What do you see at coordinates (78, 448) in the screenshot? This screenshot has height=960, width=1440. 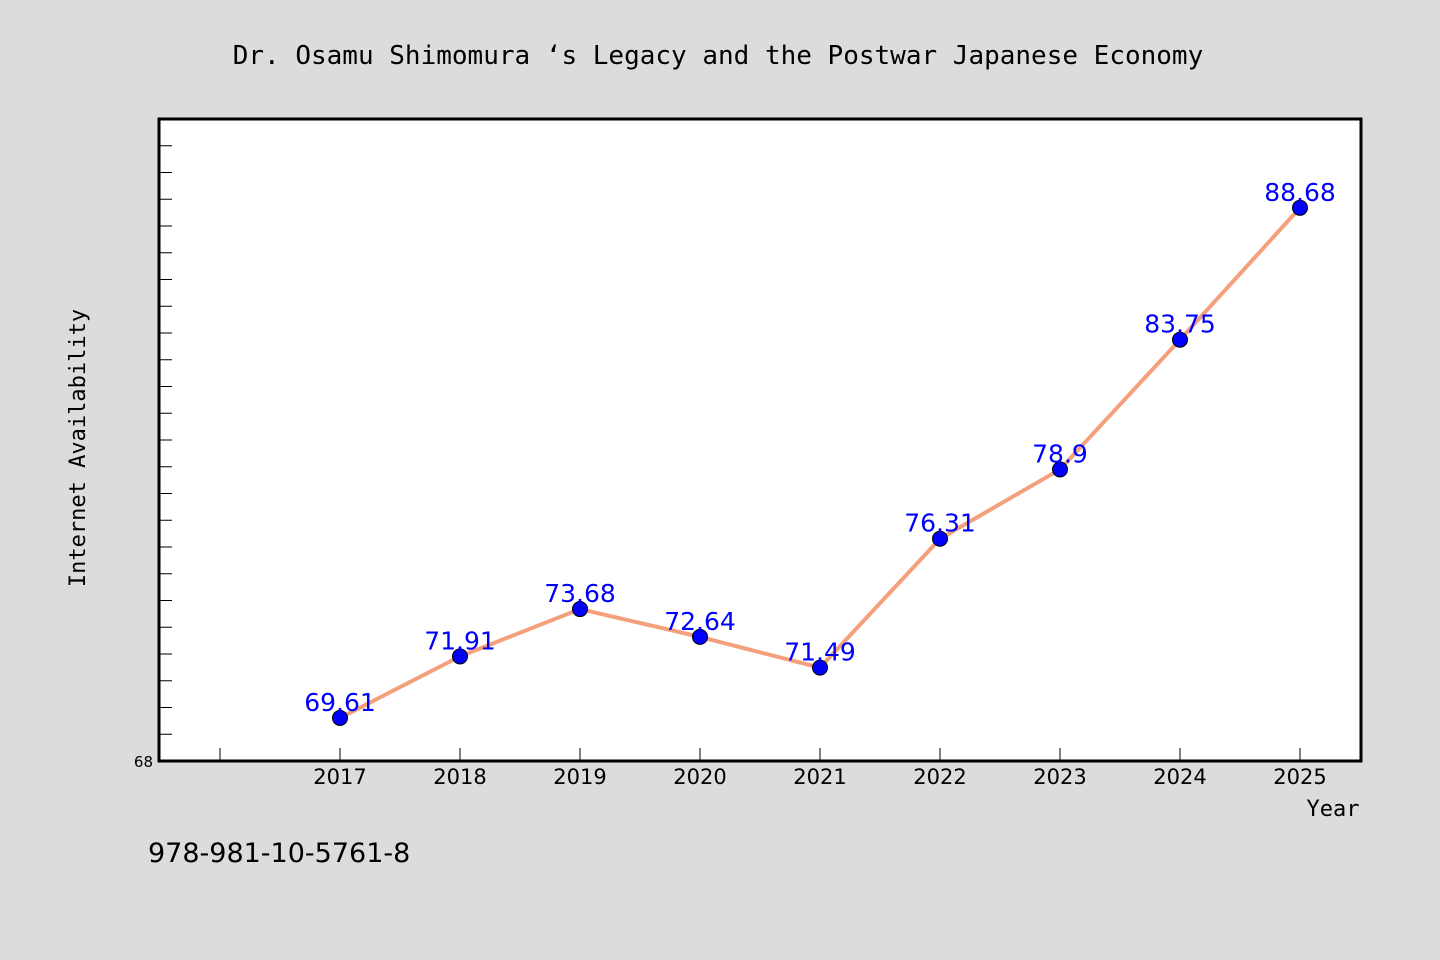 I see `y-axis-label: Internet Availability` at bounding box center [78, 448].